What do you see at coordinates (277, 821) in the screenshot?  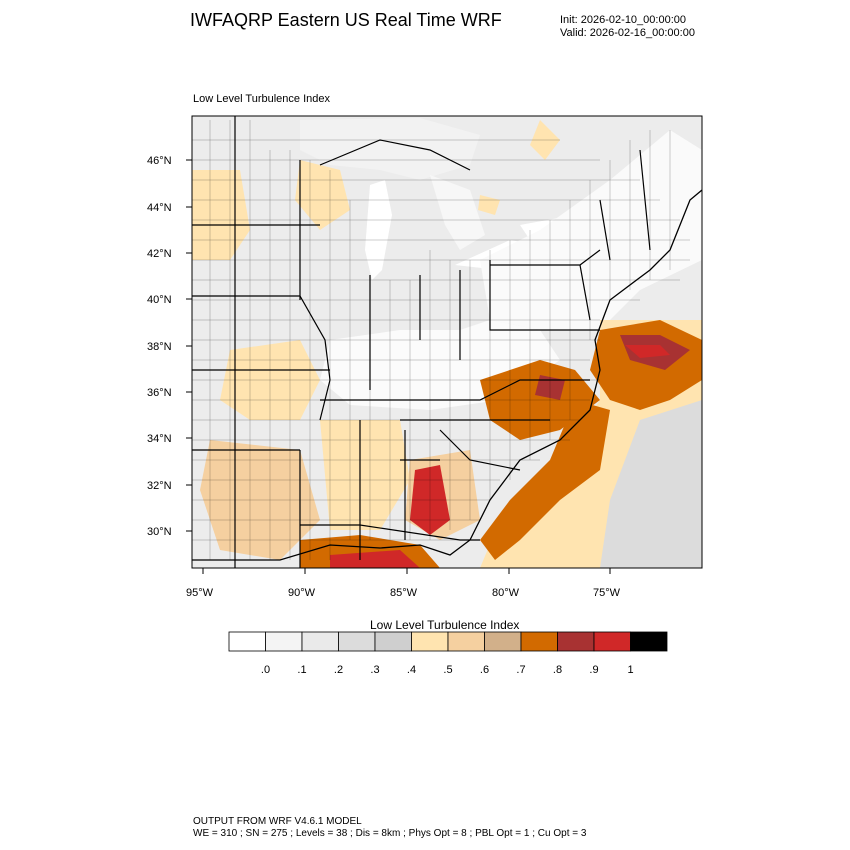 I see `footer-model-line: OUTPUT FROM WRF V4.6.1 MODEL` at bounding box center [277, 821].